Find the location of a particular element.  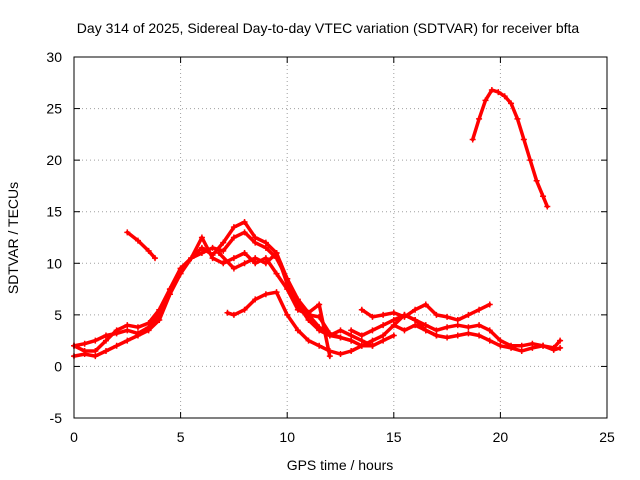

x-tick-label-4: 20 is located at coordinates (501, 437).